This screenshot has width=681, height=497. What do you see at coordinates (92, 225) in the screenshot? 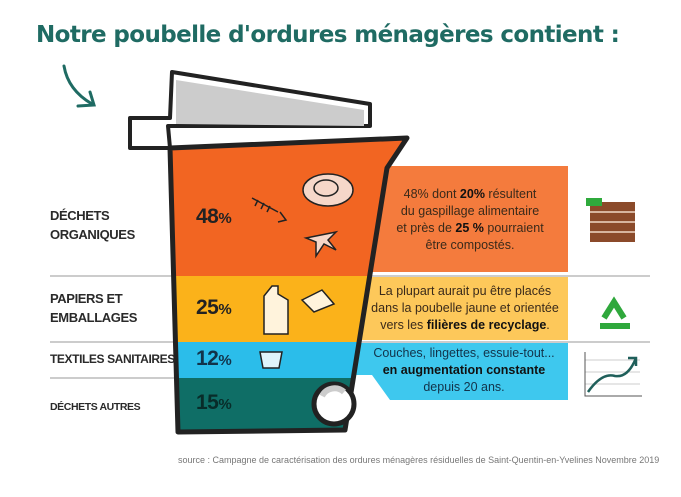
I see `category-label-organic: DÉCHETS ORGANIQUES` at bounding box center [92, 225].